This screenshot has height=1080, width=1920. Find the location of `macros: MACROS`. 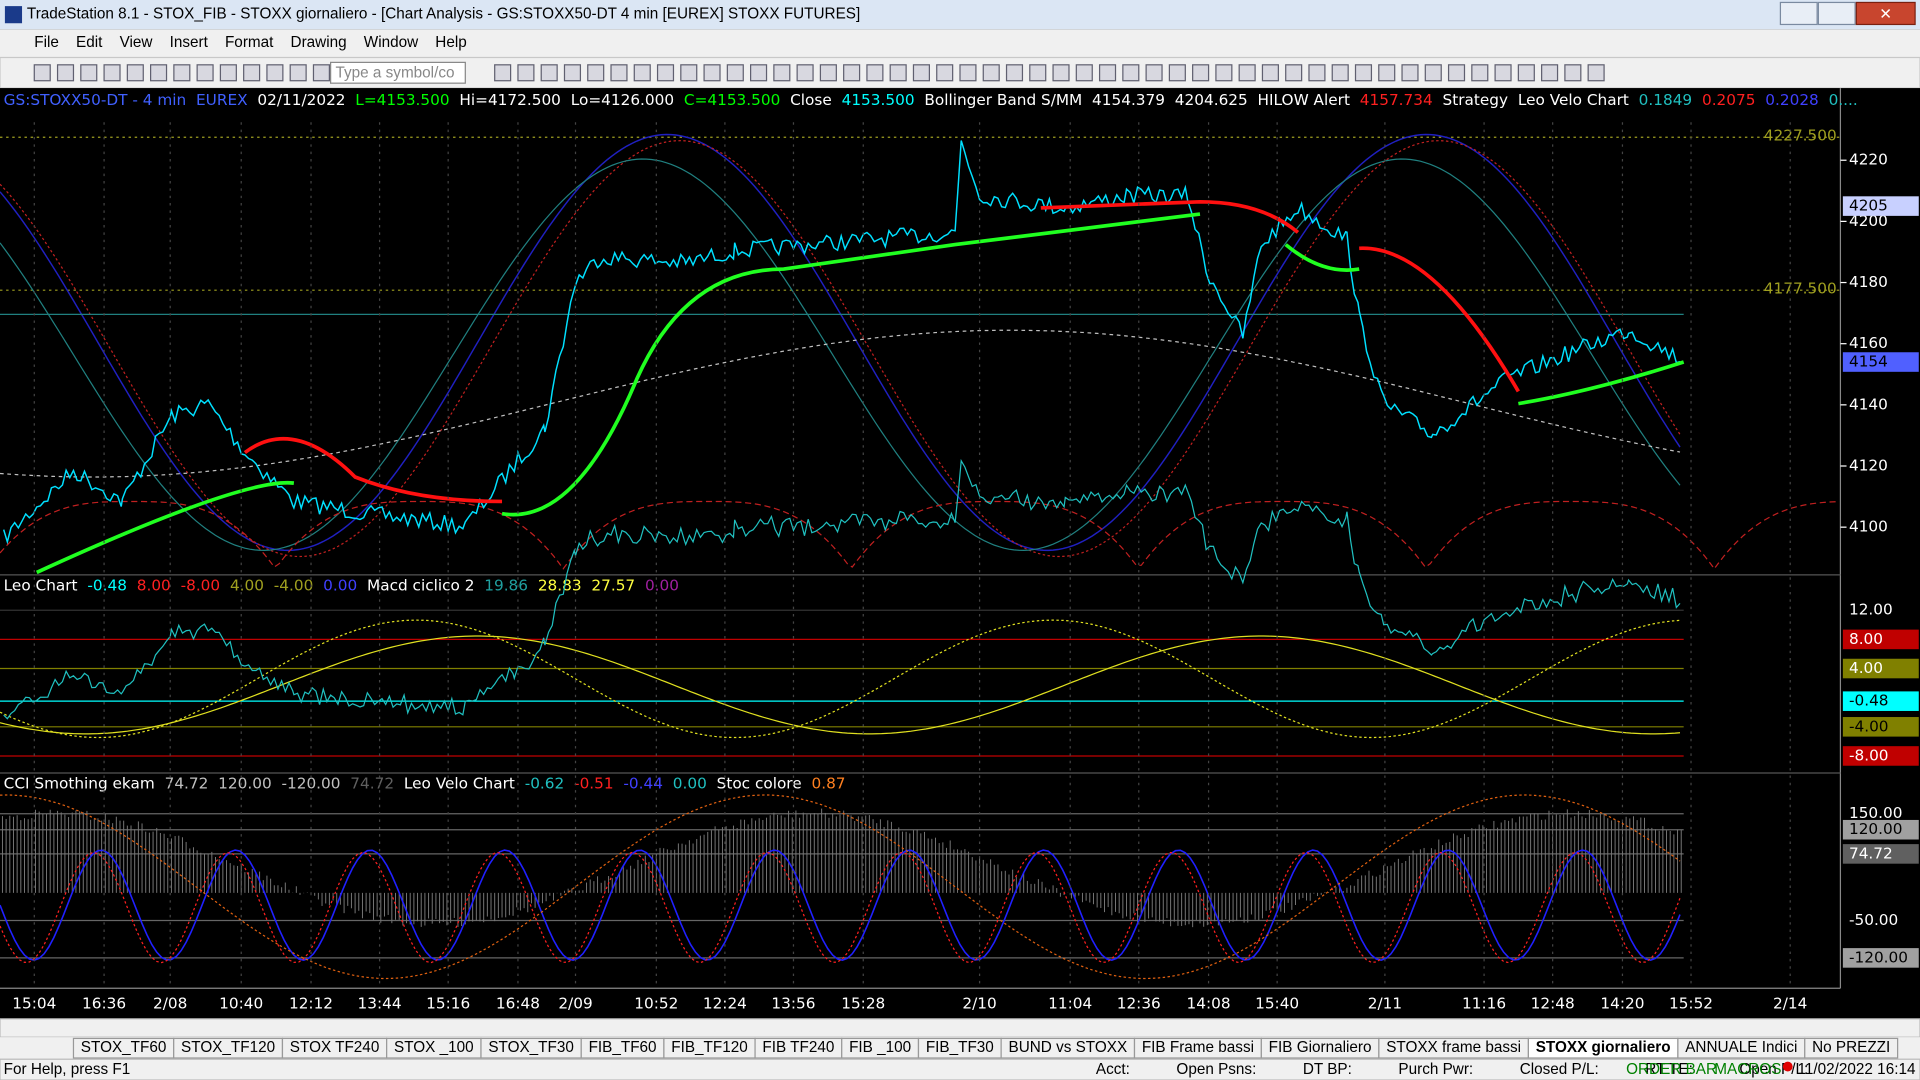

macros: MACROS is located at coordinates (1747, 1069).